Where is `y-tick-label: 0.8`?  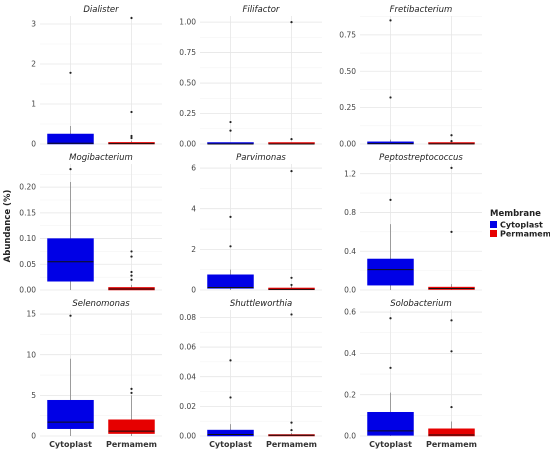
y-tick-label: 0.8 is located at coordinates (350, 212).